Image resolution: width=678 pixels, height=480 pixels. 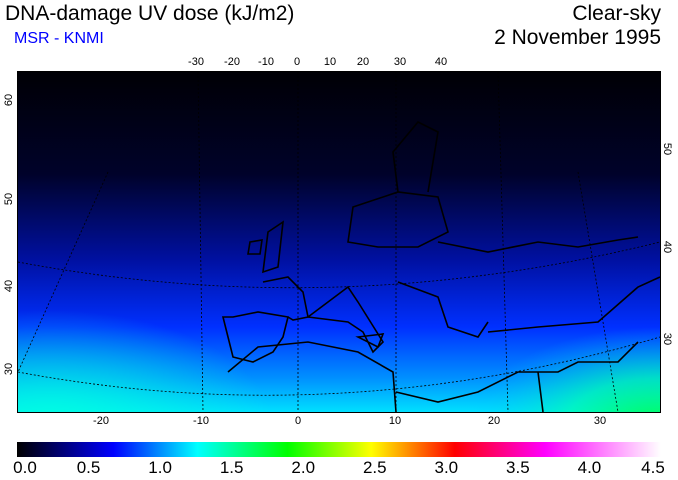 What do you see at coordinates (9, 286) in the screenshot?
I see `left-lat-label: 40` at bounding box center [9, 286].